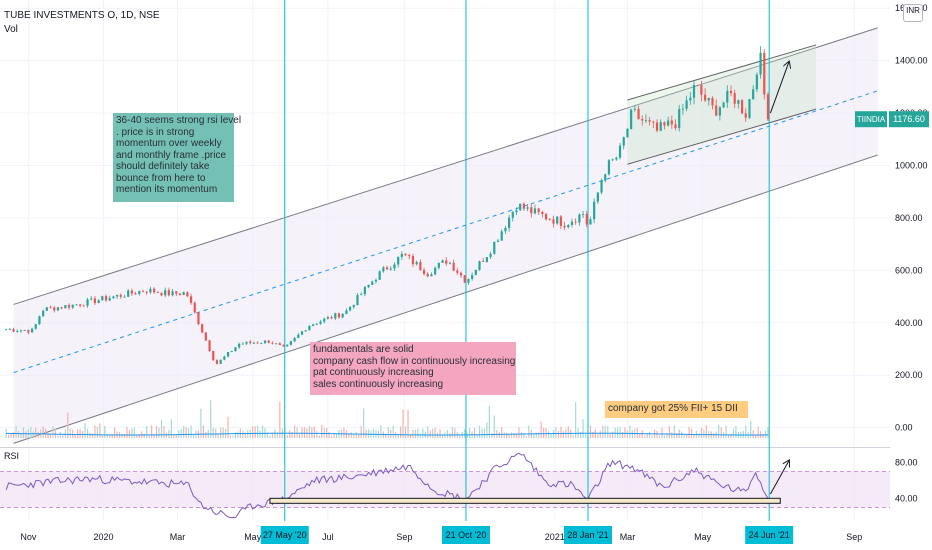  I want to click on price-tick-label: 200.00, so click(909, 375).